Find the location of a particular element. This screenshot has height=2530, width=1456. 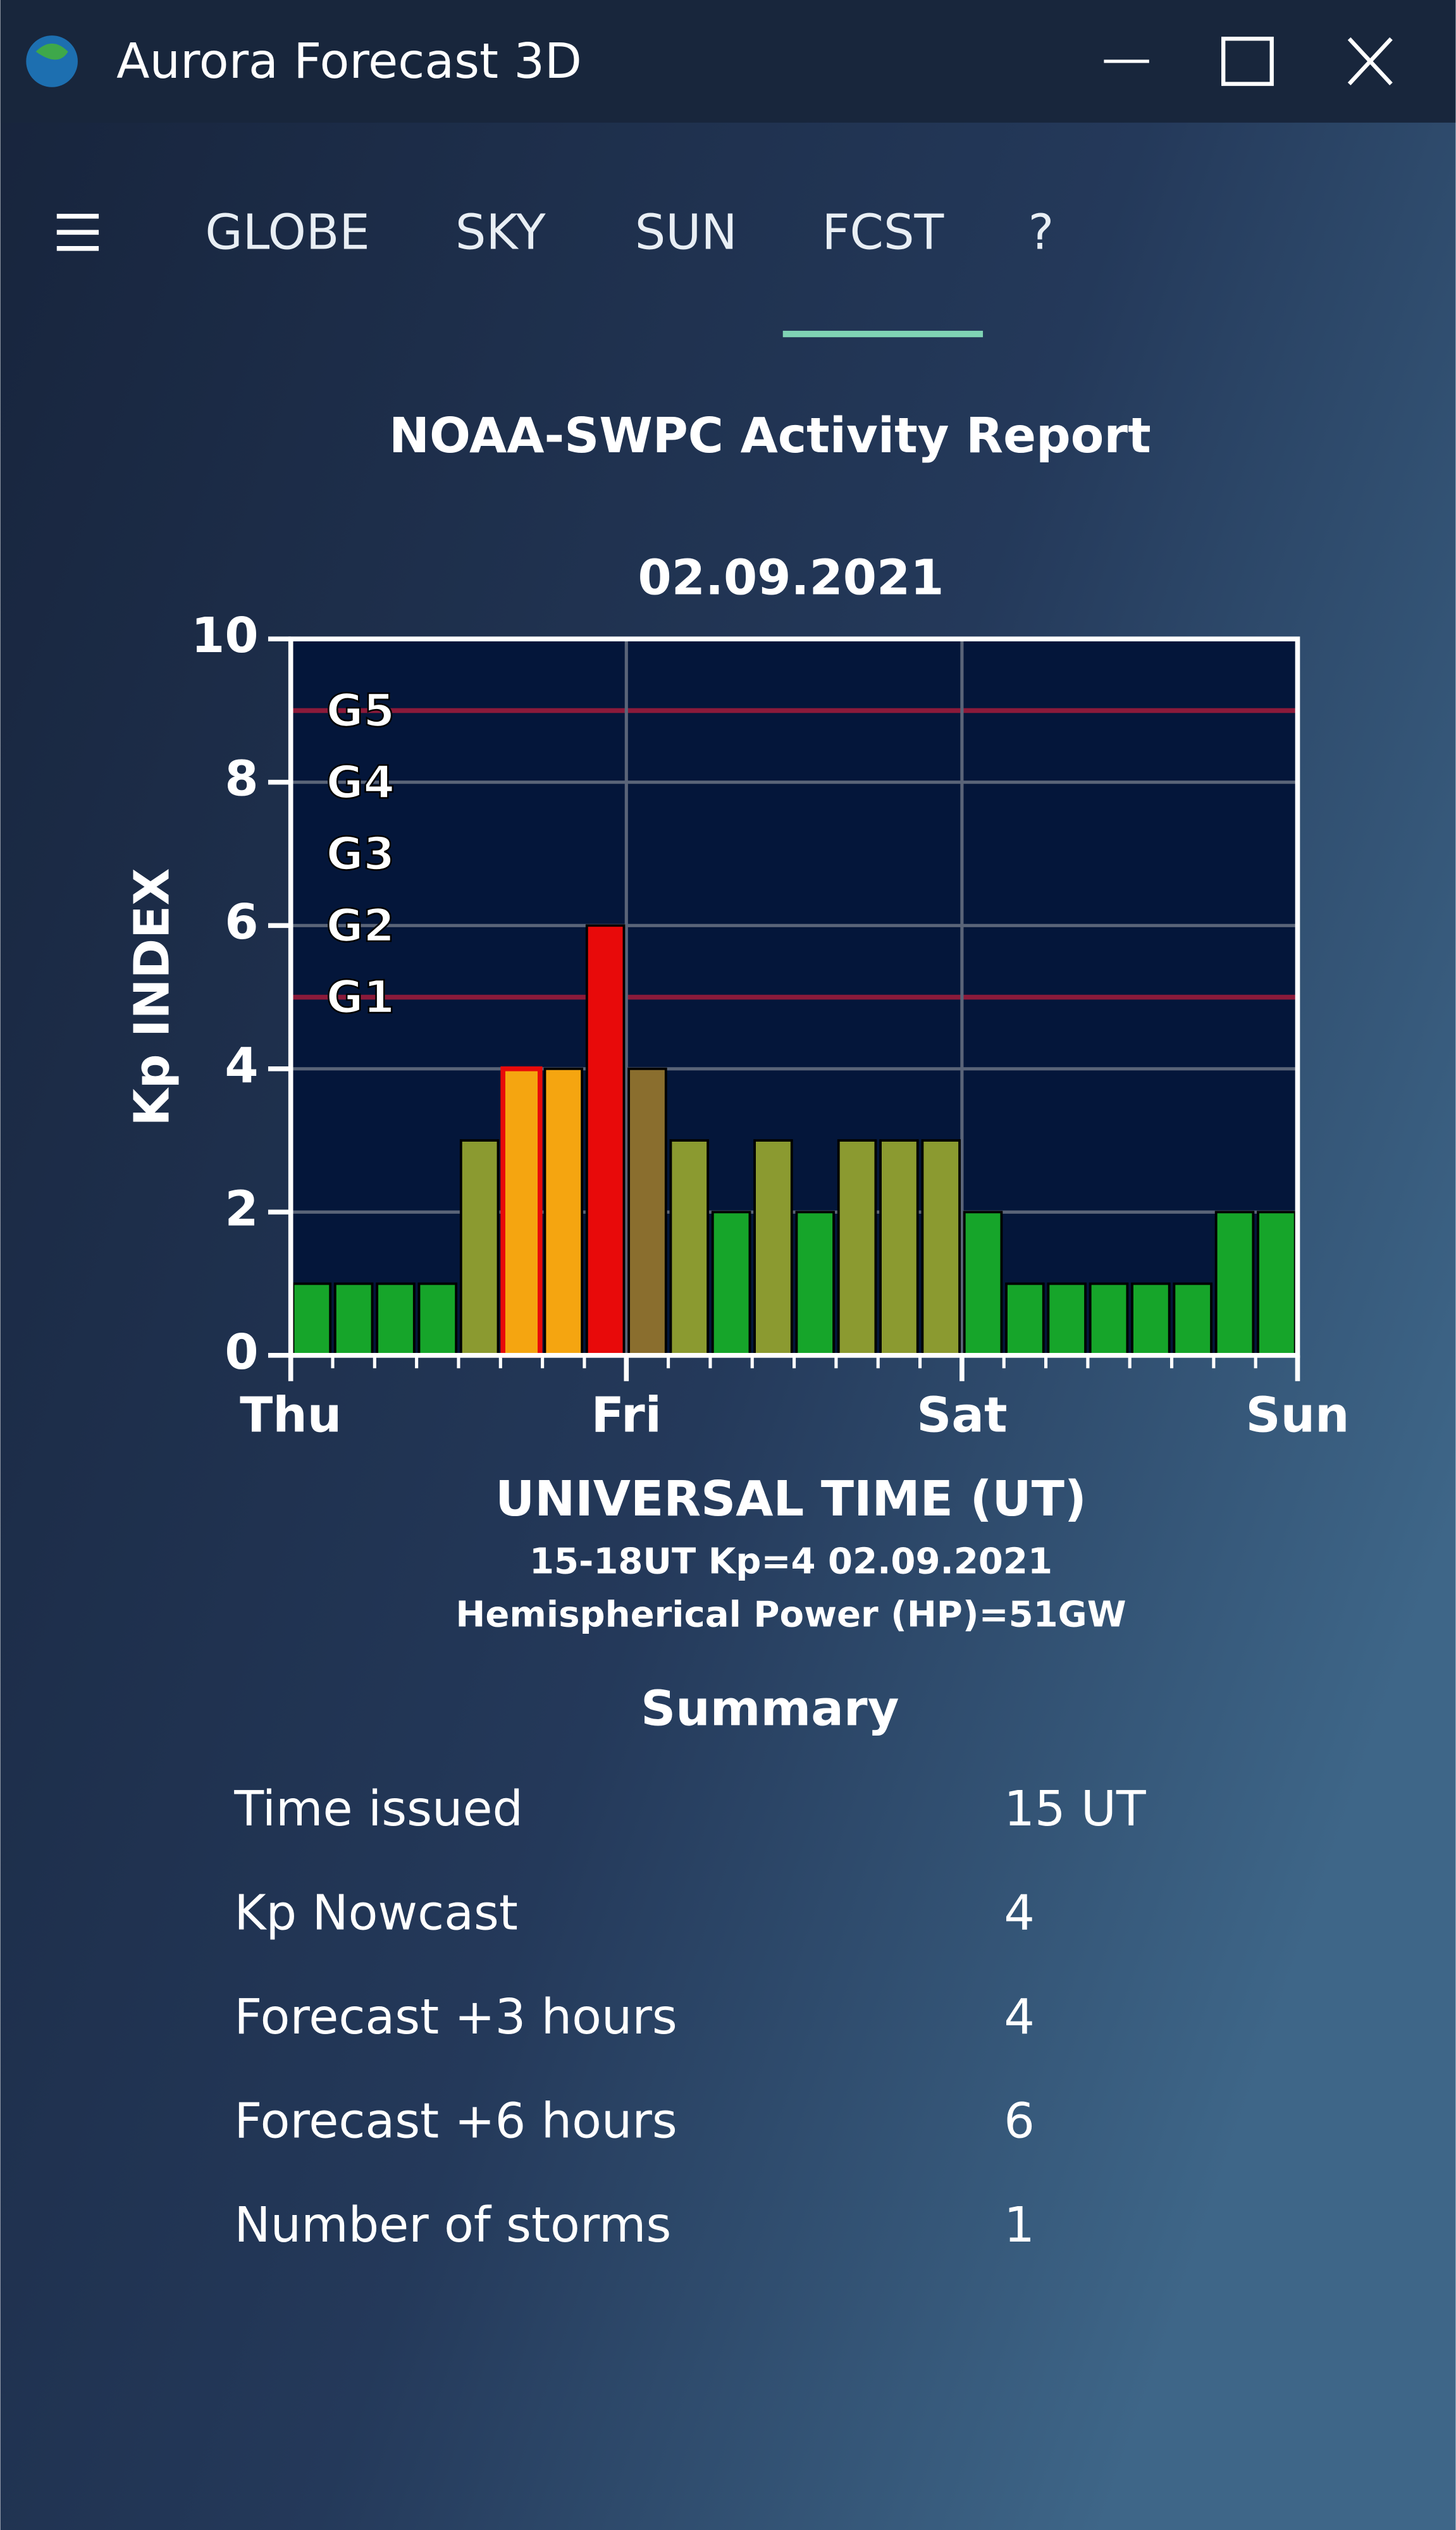

chart-note: Hemispherical Power (HP)=51GW is located at coordinates (790, 1615).